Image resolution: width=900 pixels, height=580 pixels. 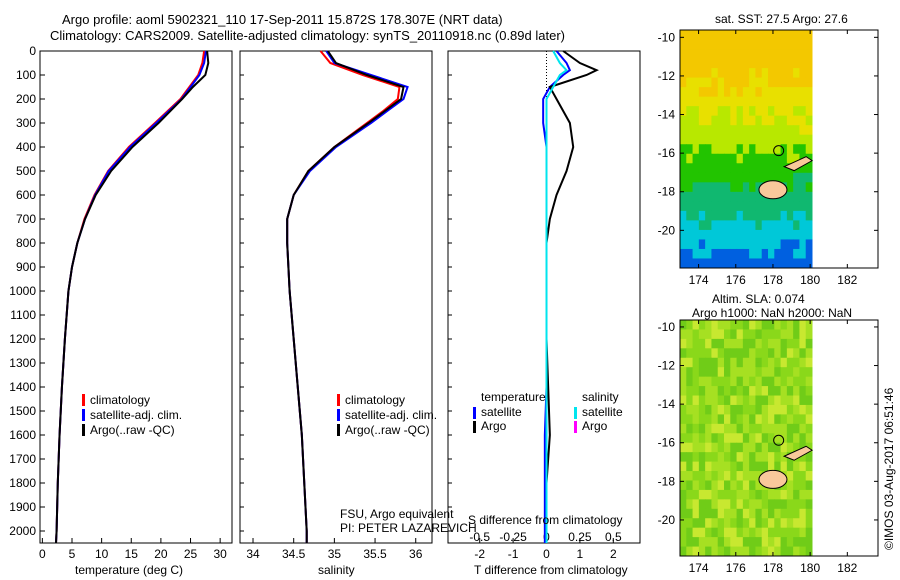 What do you see at coordinates (131, 297) in the screenshot?
I see `series-line-satellite-adj-clim-` at bounding box center [131, 297].